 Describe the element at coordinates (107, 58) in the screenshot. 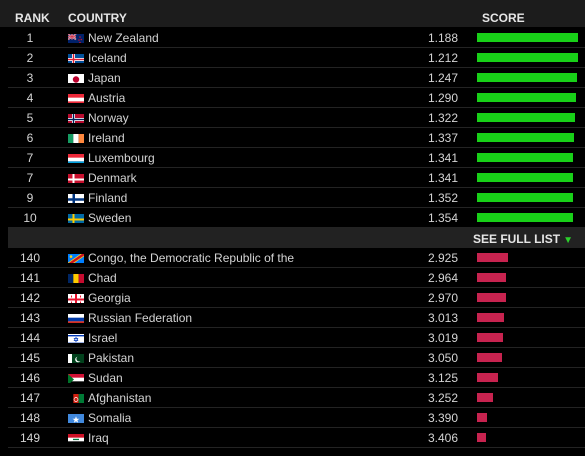

I see `country-cell: Iceland` at that location.